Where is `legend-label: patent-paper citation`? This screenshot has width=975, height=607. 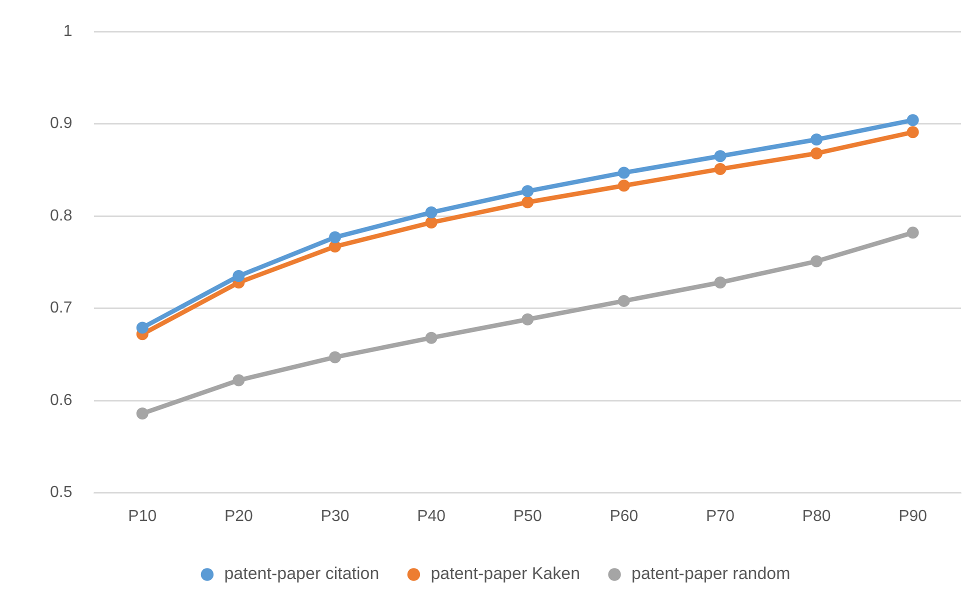
legend-label: patent-paper citation is located at coordinates (302, 574).